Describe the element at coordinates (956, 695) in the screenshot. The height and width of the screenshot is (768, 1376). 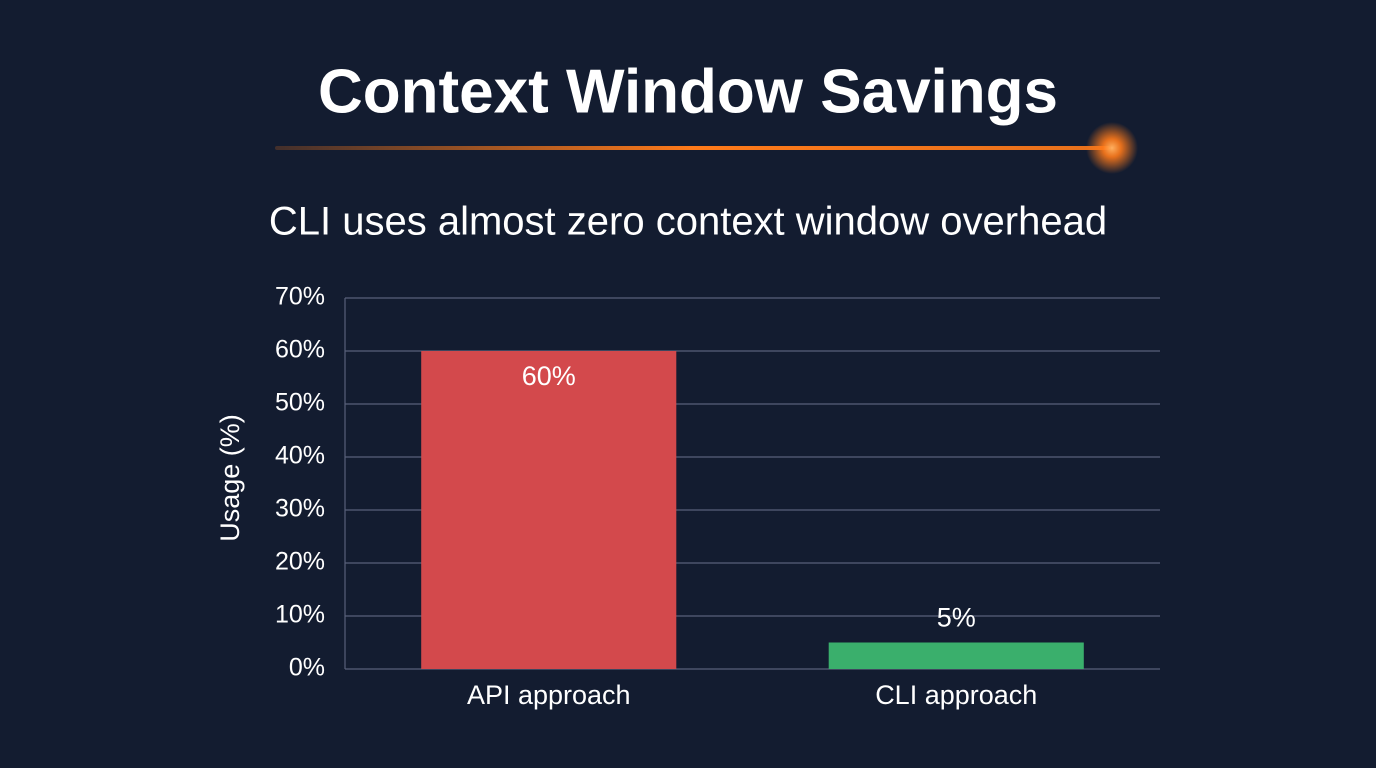
I see `x-tick-label: CLI approach` at that location.